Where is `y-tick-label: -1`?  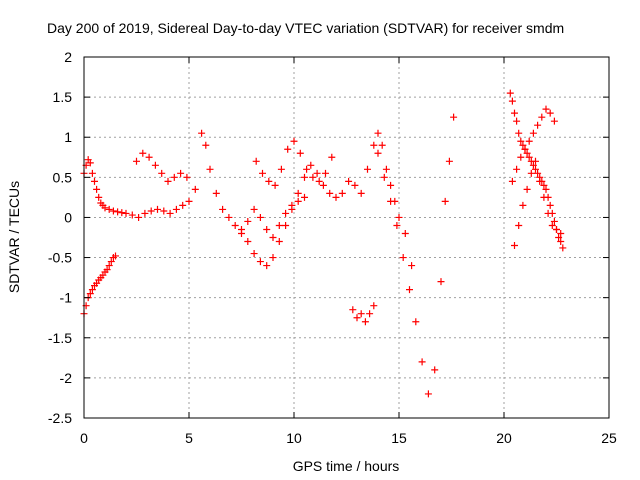 y-tick-label: -1 is located at coordinates (66, 298).